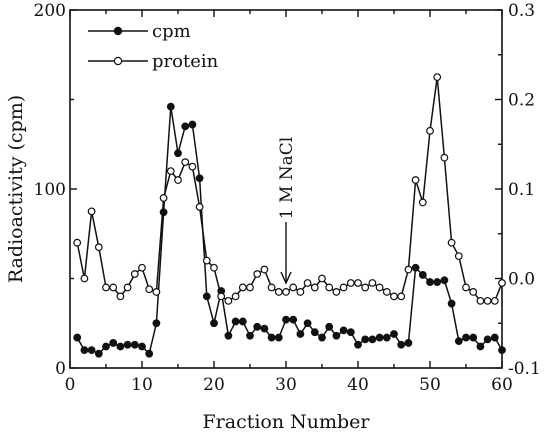 Image resolution: width=558 pixels, height=435 pixels. Describe the element at coordinates (521, 101) in the screenshot. I see `y-tick-label-right: 0.2` at that location.